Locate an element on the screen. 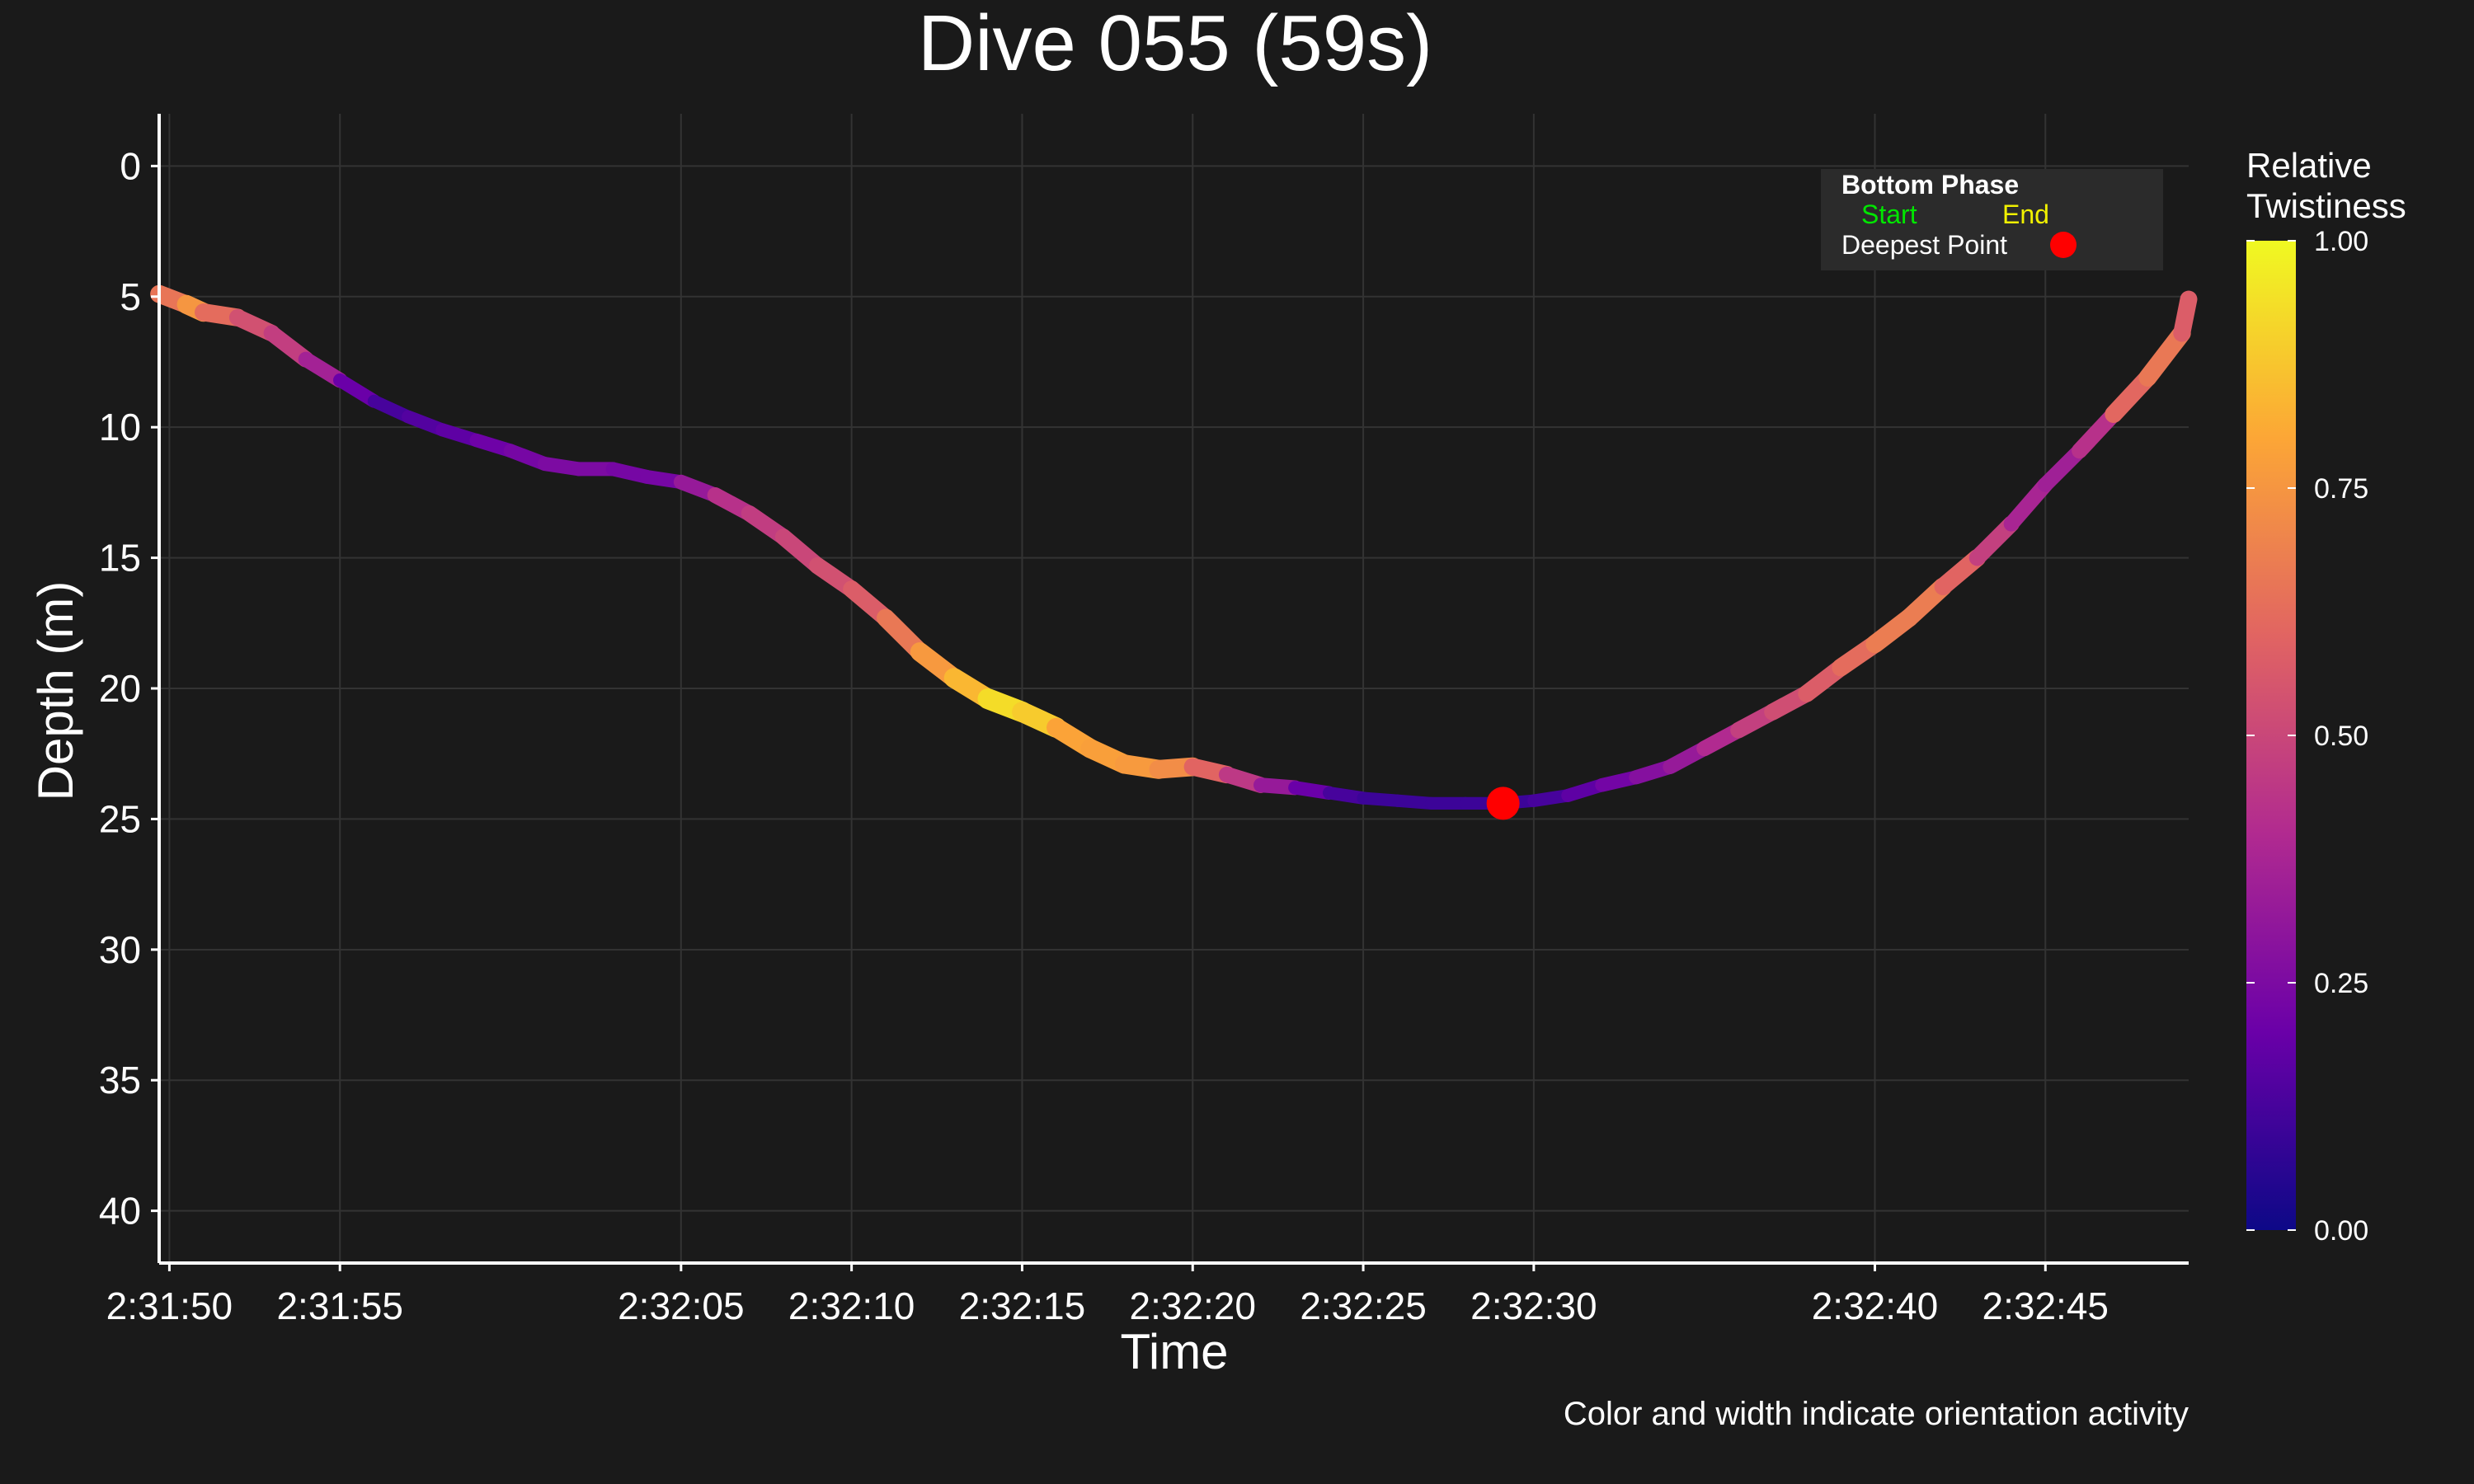 Image resolution: width=2474 pixels, height=1484 pixels. x-tick-label: 2:32:05 is located at coordinates (681, 1305).